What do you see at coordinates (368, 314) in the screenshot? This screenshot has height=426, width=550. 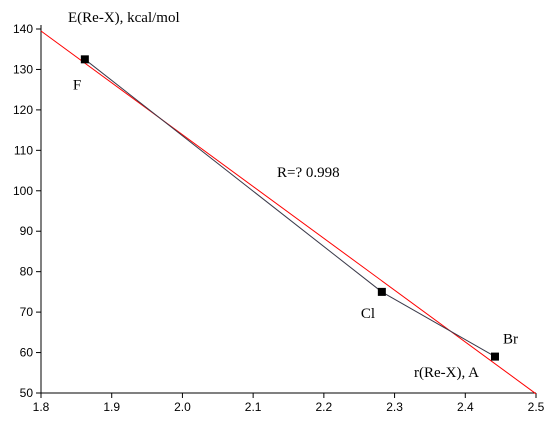 I see `point-label: Cl` at bounding box center [368, 314].